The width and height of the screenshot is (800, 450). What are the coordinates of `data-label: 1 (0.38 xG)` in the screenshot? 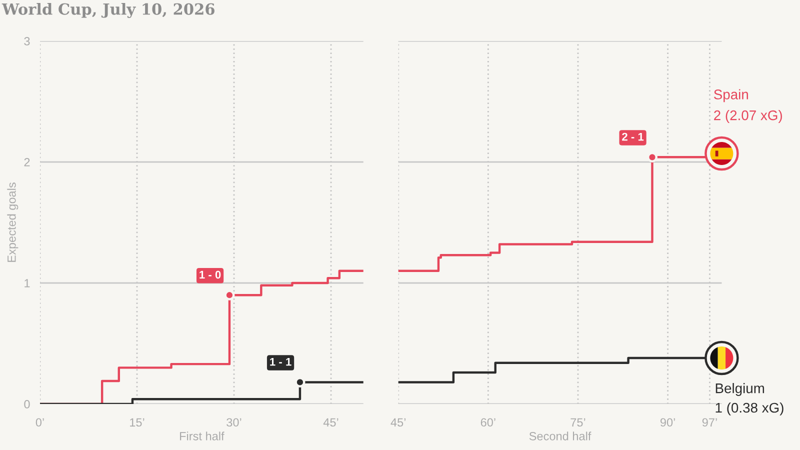 It's located at (750, 409).